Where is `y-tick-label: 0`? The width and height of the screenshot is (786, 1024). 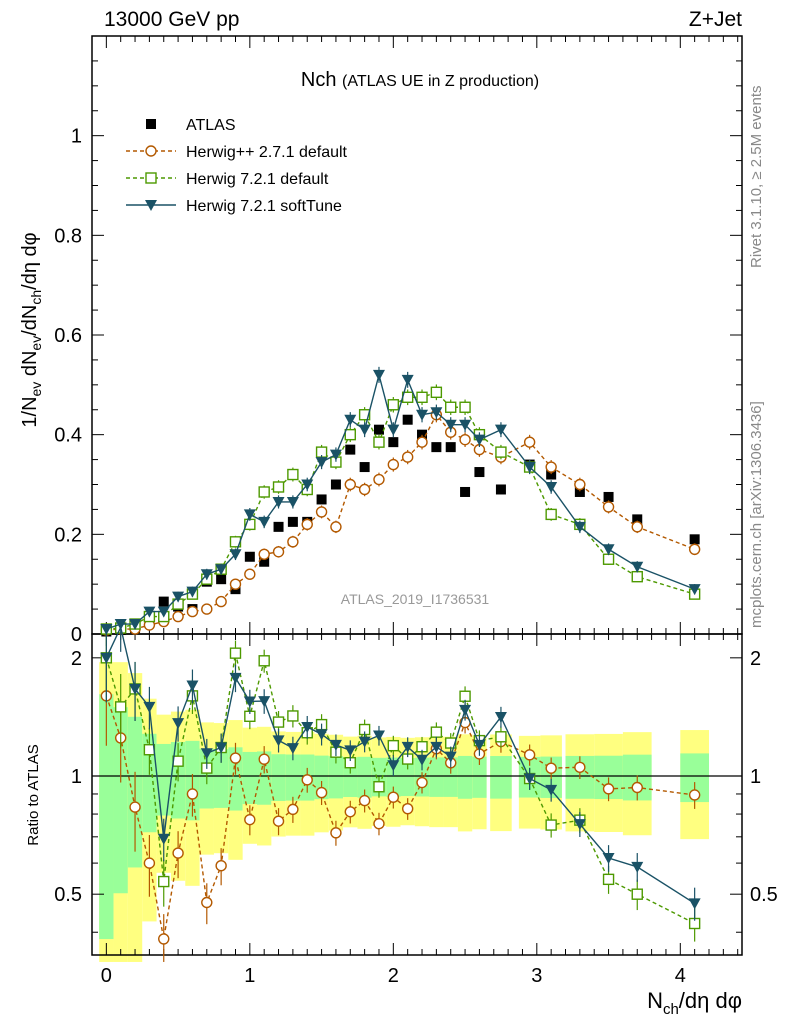
y-tick-label: 0 is located at coordinates (76, 635).